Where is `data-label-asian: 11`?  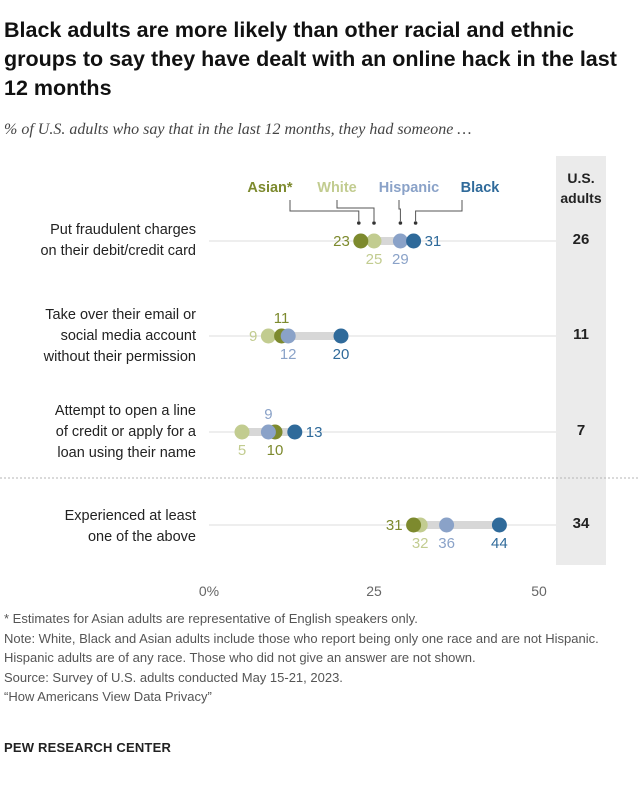 data-label-asian: 11 is located at coordinates (282, 318).